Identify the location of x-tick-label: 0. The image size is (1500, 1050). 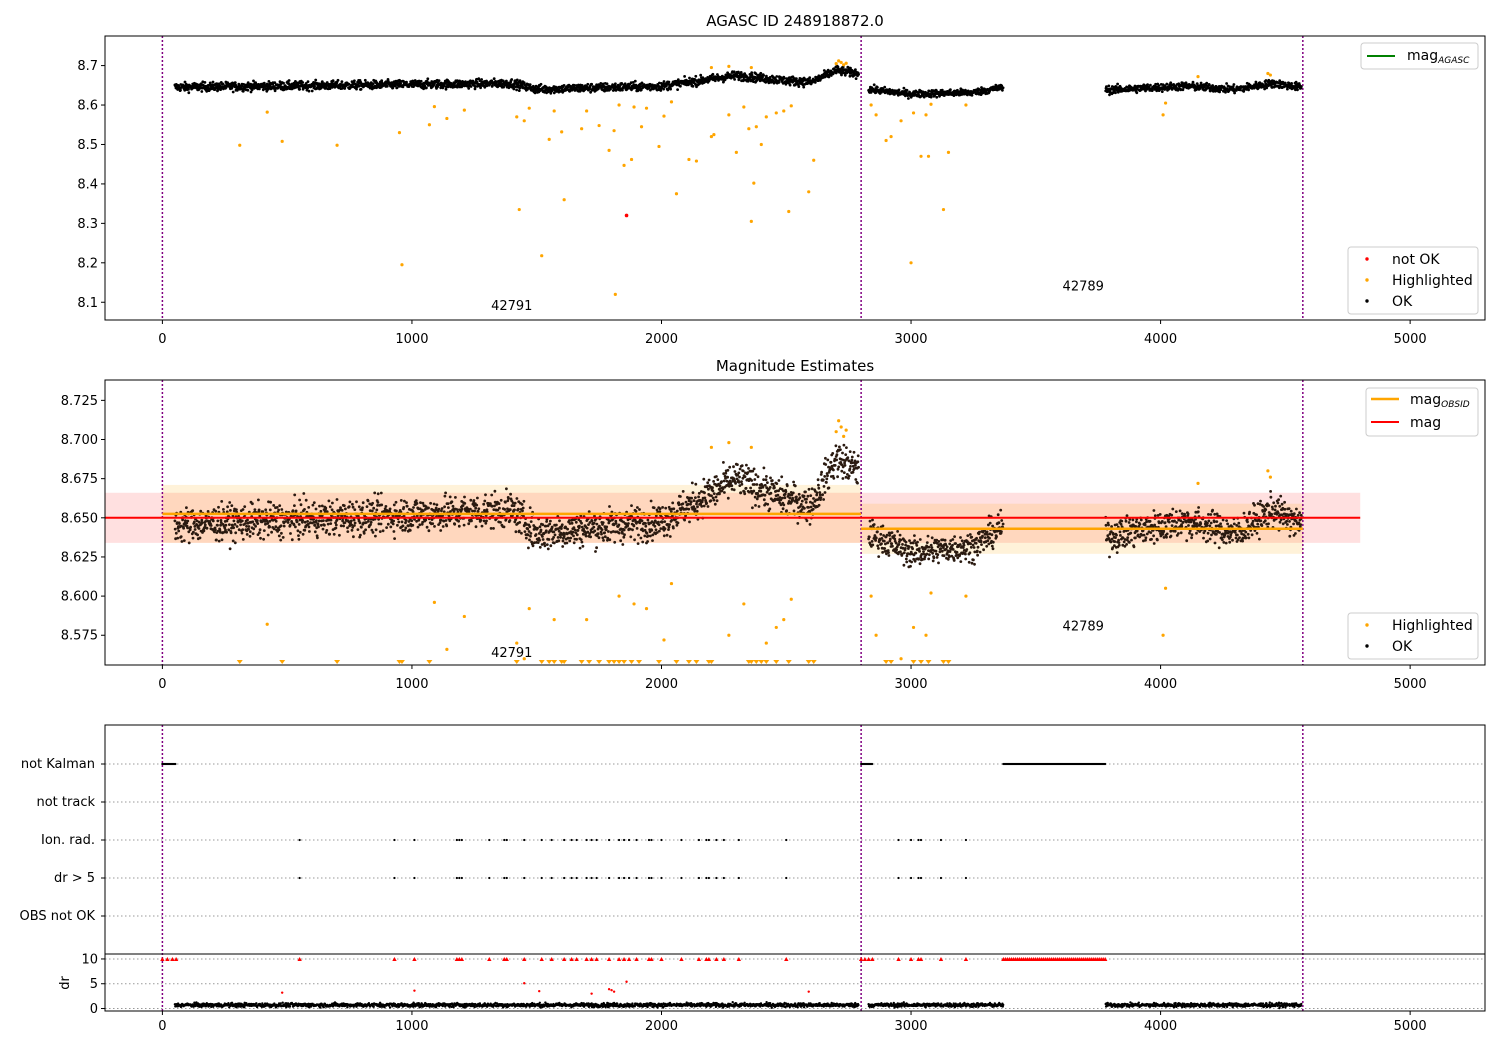
(162, 339).